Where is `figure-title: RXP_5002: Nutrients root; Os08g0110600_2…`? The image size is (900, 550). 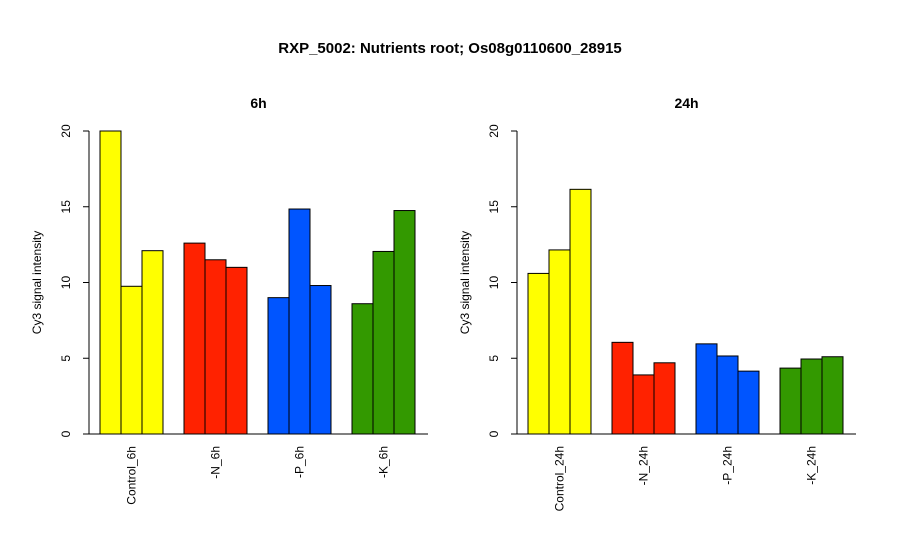 figure-title: RXP_5002: Nutrients root; Os08g0110600_2… is located at coordinates (450, 48).